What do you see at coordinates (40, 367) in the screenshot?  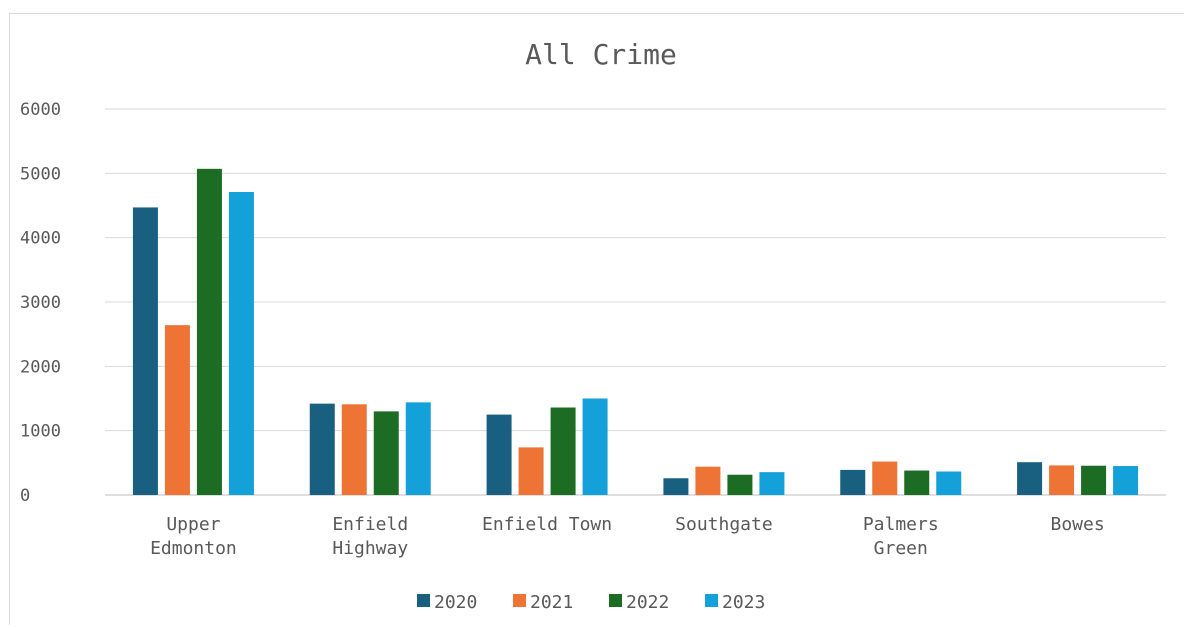 I see `y-tick-label: 2000` at bounding box center [40, 367].